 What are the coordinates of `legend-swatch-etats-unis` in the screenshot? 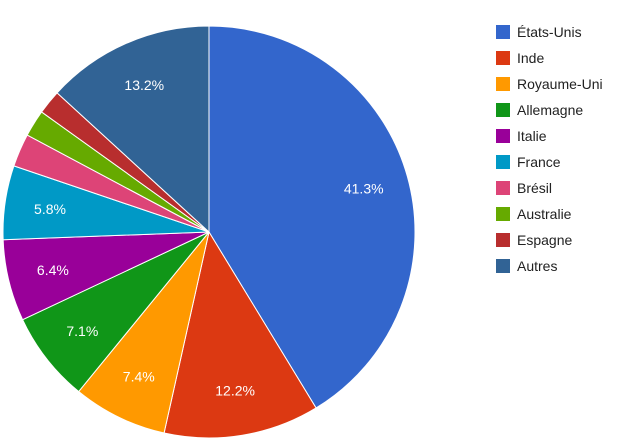 It's located at (503, 32).